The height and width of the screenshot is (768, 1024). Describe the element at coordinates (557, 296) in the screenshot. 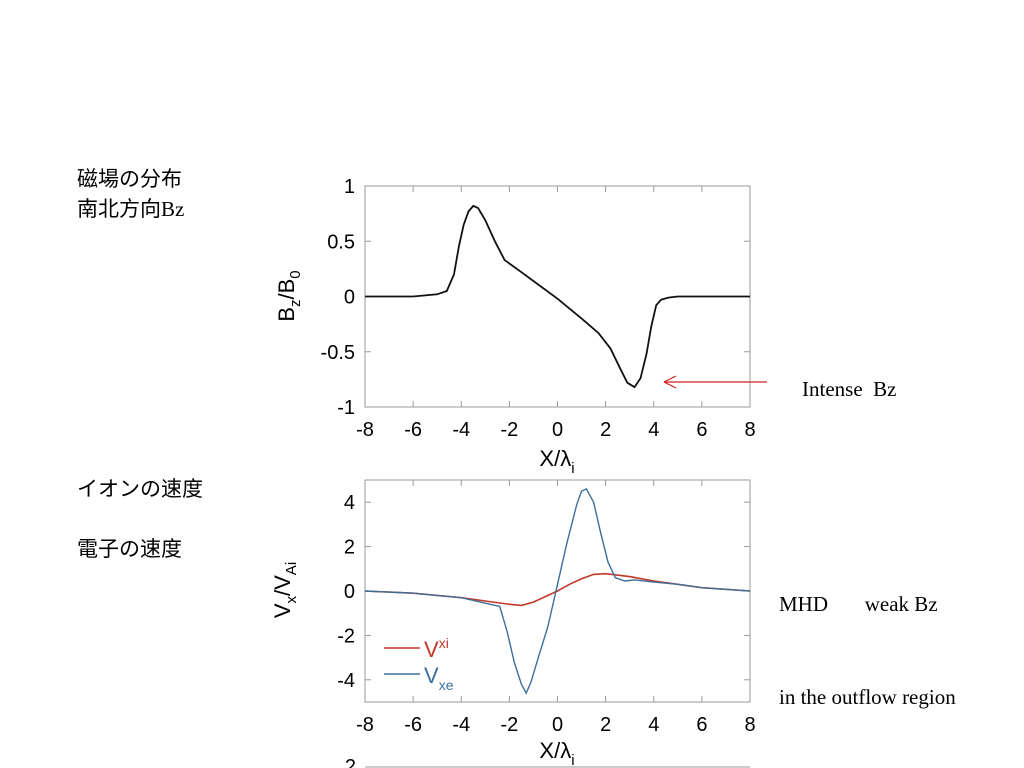

I see `bz-series-line` at that location.